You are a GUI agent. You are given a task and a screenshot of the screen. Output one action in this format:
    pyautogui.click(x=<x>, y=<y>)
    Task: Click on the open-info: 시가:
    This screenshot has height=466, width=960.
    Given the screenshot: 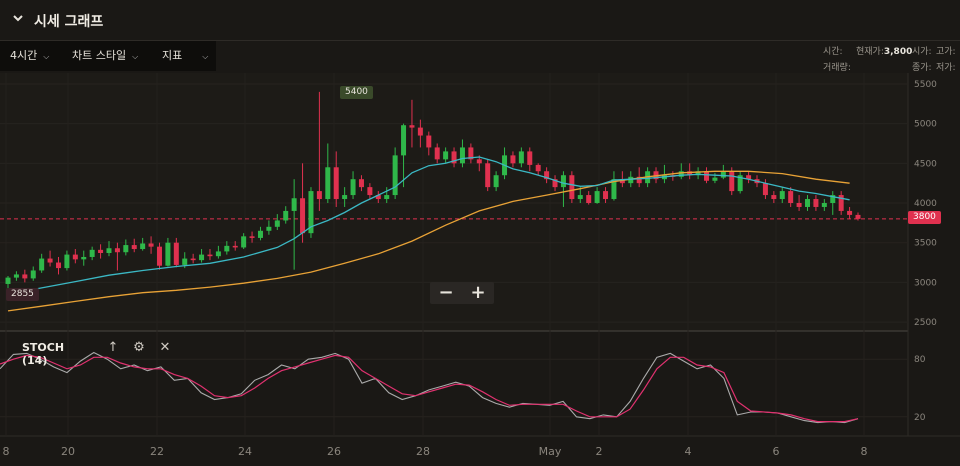 What is the action you would take?
    pyautogui.click(x=922, y=50)
    